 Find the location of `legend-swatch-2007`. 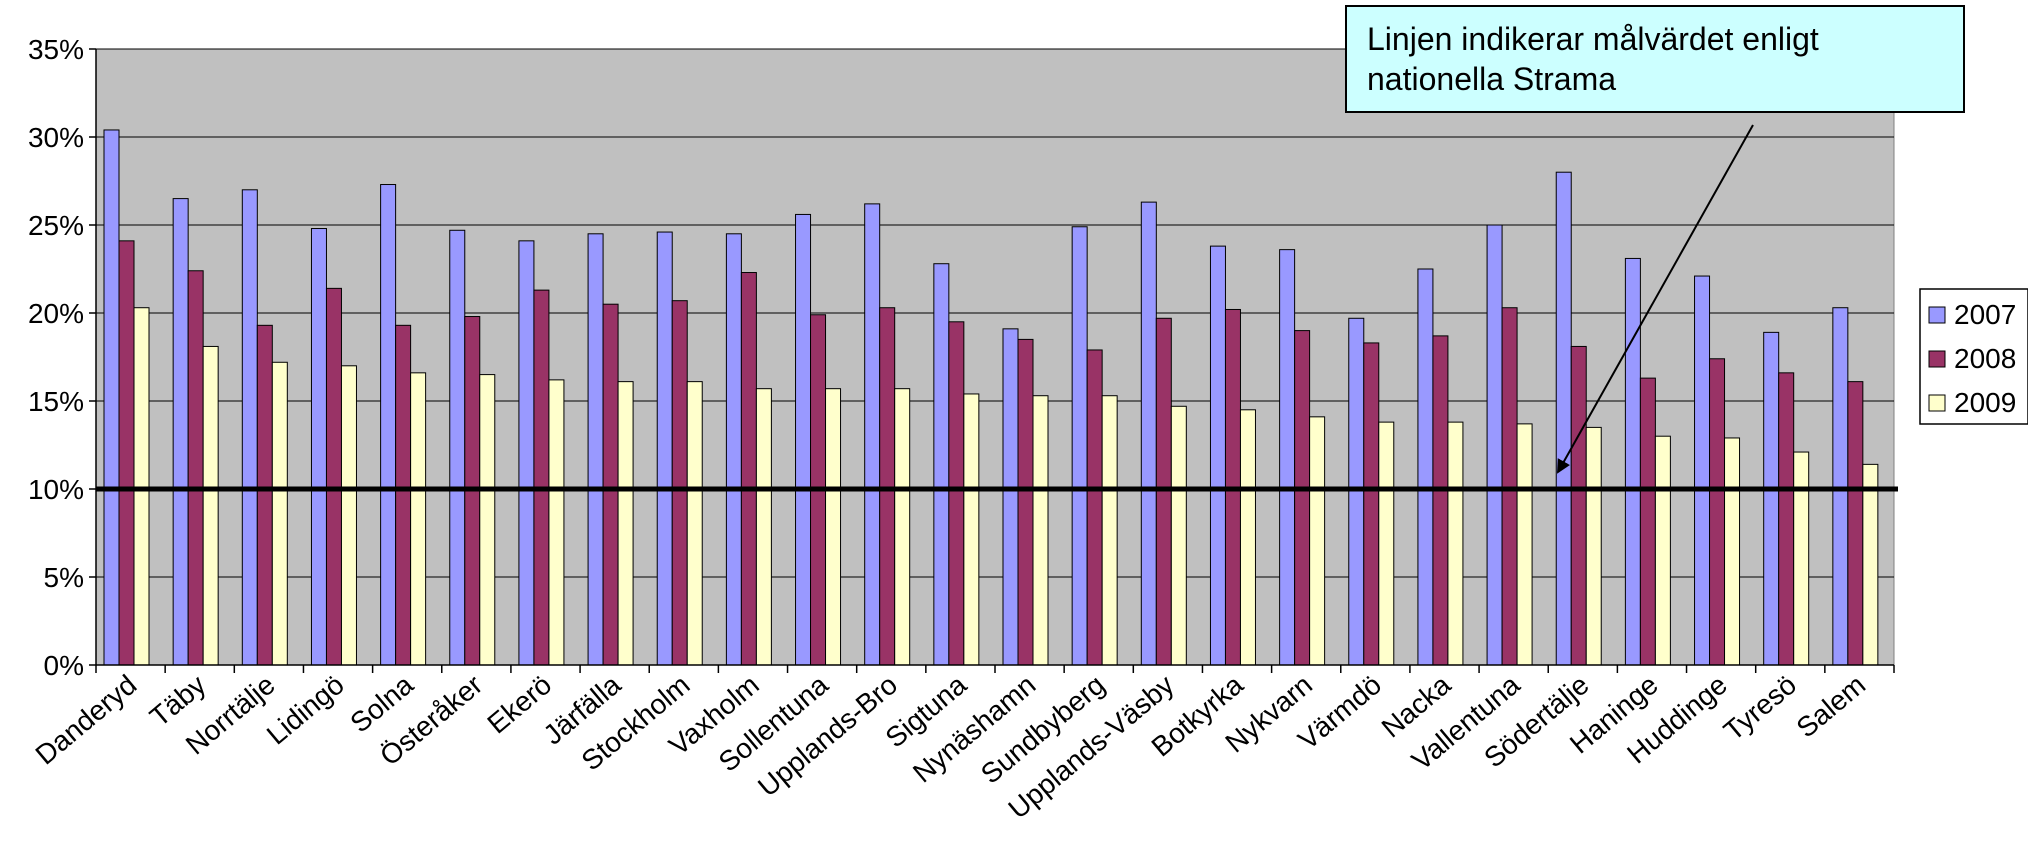

legend-swatch-2007 is located at coordinates (1937, 315).